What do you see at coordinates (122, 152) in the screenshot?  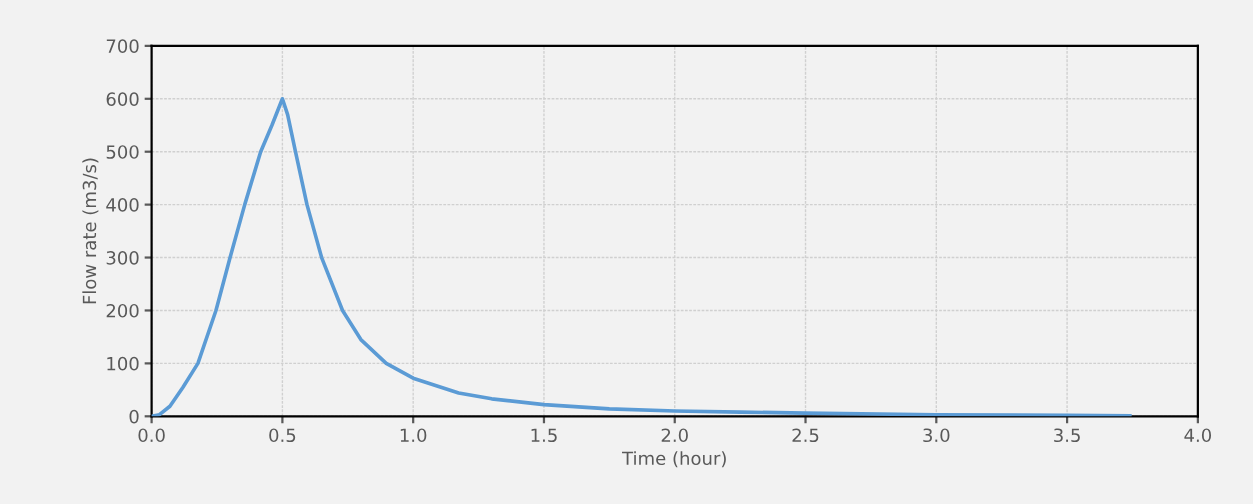 I see `y-tick-label: 500` at bounding box center [122, 152].